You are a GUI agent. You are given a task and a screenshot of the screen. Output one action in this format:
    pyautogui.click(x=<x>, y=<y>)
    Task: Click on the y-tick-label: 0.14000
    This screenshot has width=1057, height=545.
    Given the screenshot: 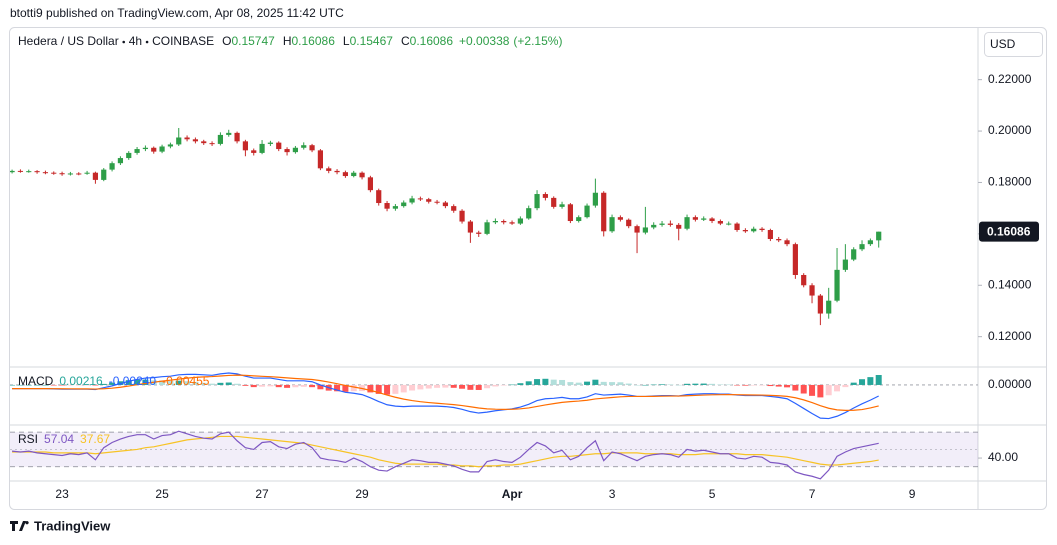 What is the action you would take?
    pyautogui.click(x=1010, y=284)
    